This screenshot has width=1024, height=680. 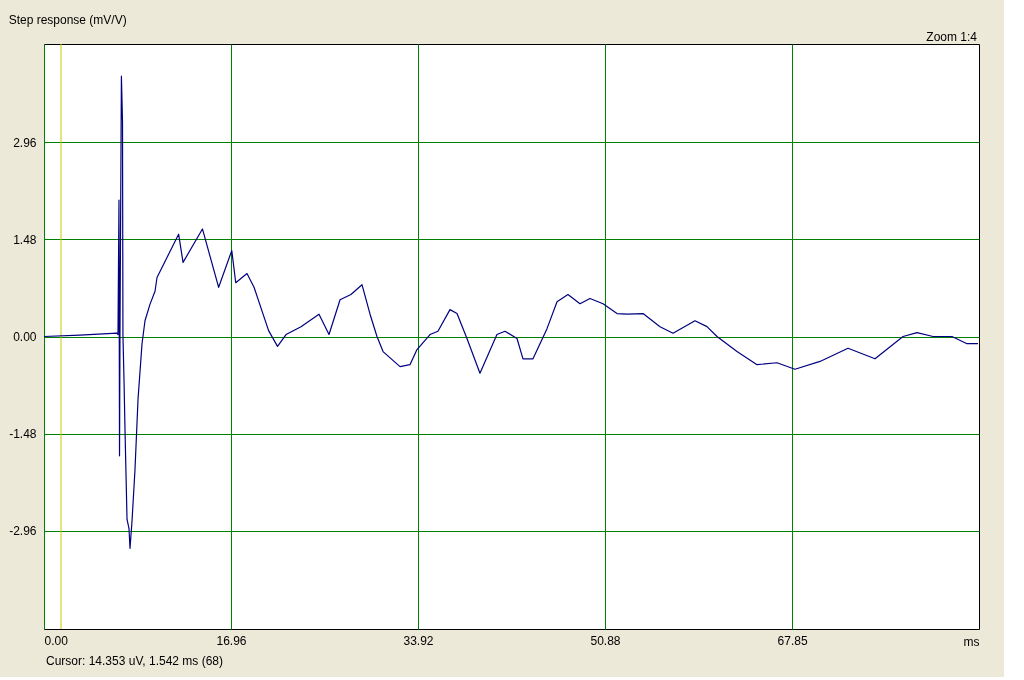 I want to click on y-tick-label: 2.96, so click(x=25, y=142).